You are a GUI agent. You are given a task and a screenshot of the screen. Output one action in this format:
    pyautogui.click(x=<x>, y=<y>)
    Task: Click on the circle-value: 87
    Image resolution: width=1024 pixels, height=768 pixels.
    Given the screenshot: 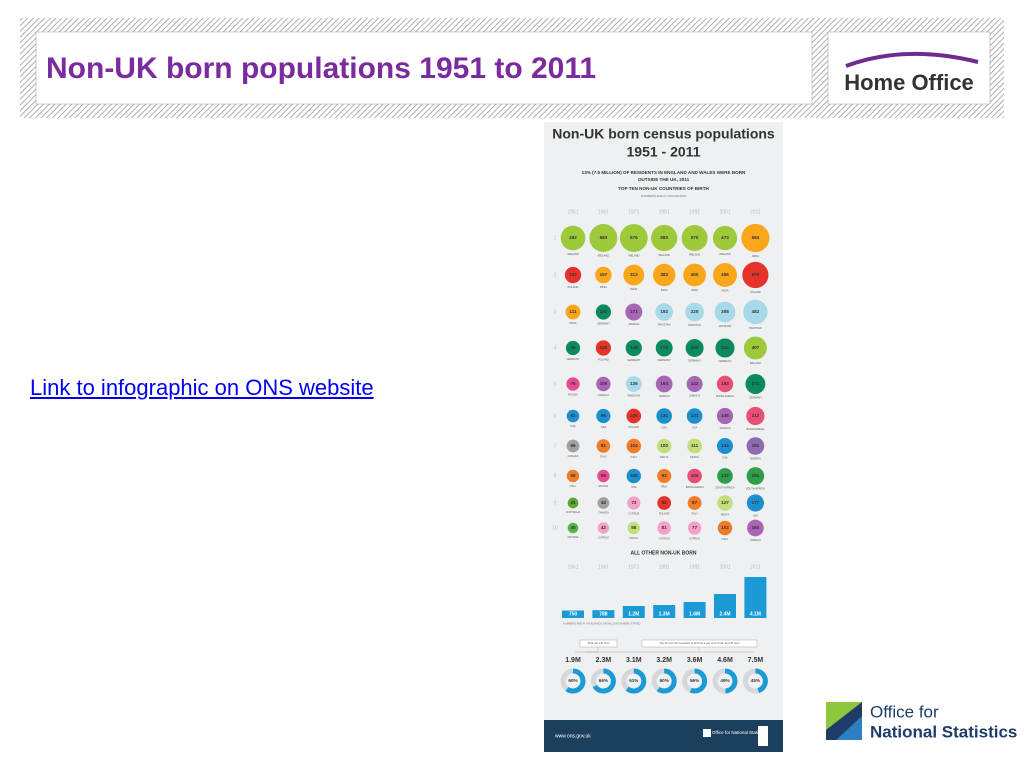 What is the action you would take?
    pyautogui.click(x=695, y=502)
    